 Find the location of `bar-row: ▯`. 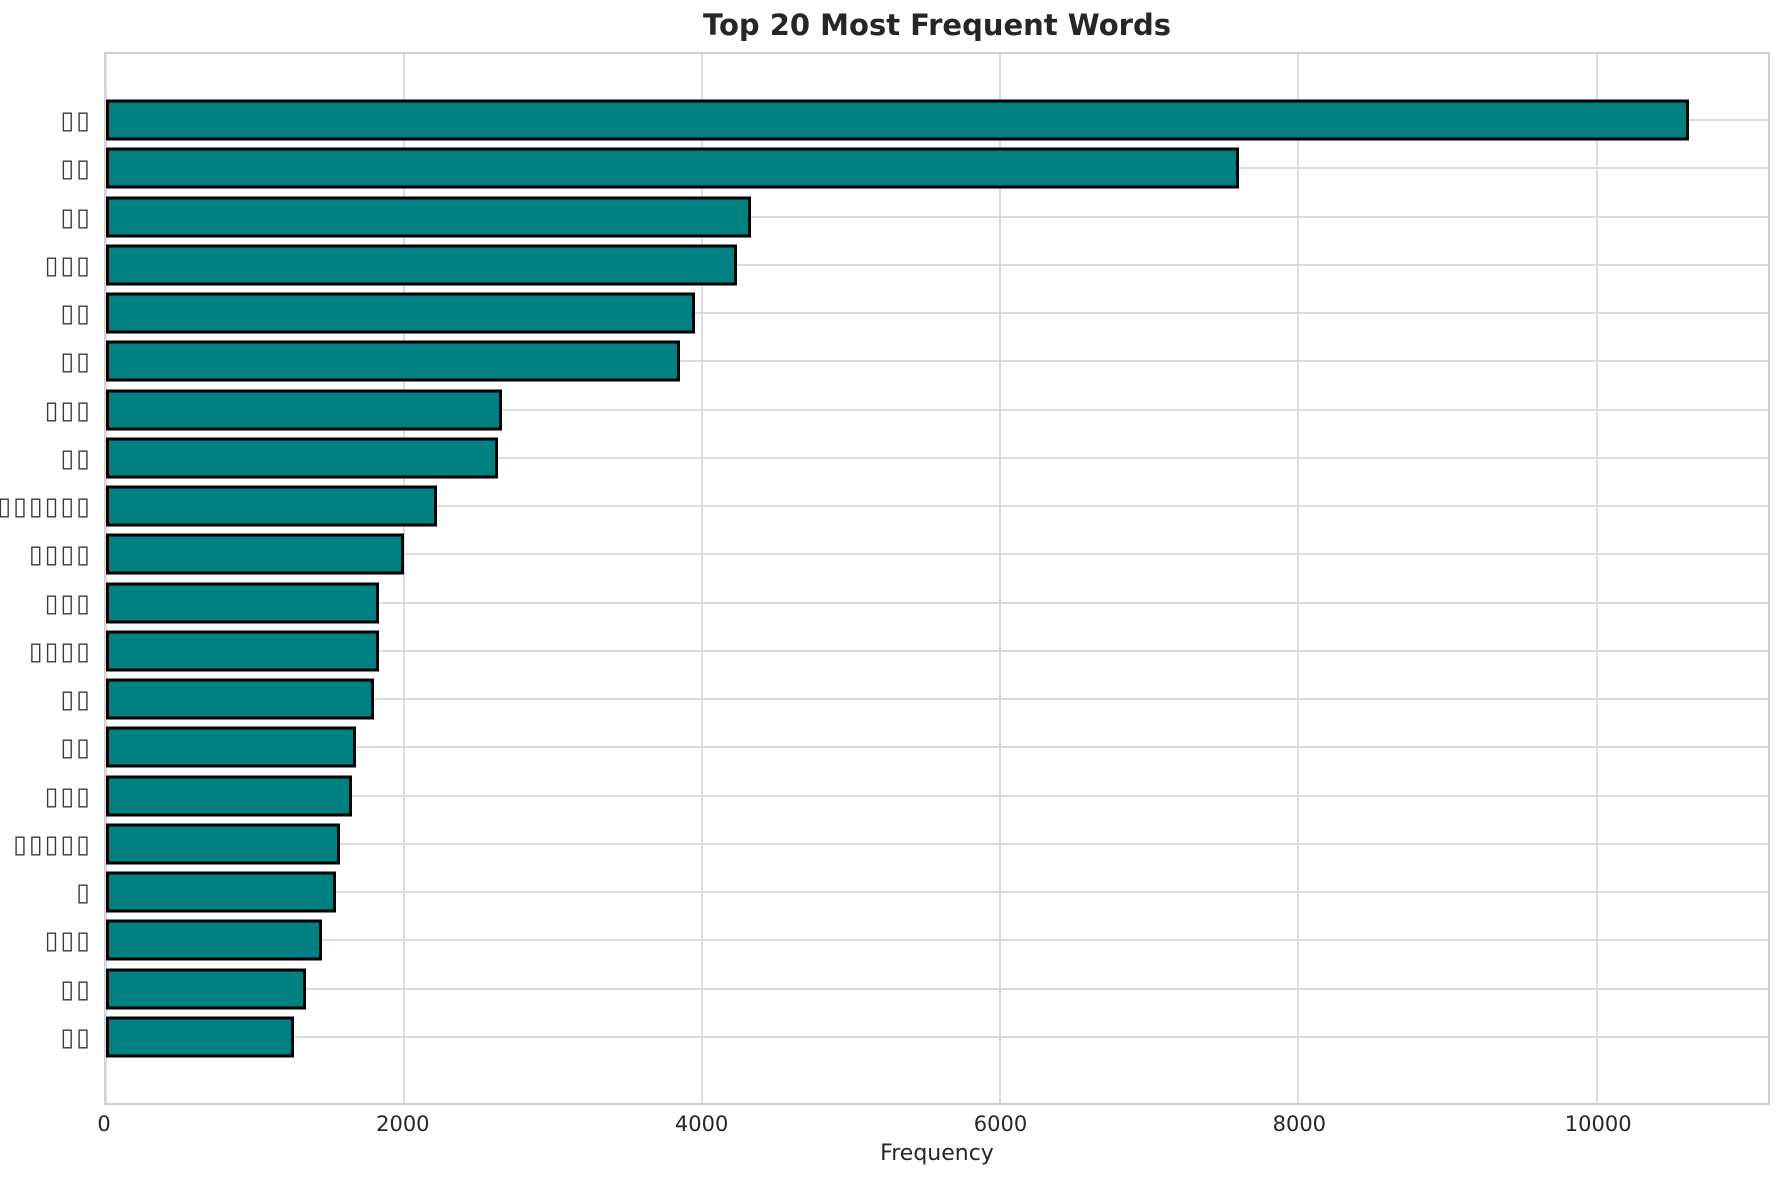

bar-row: ▯ is located at coordinates (922, 892).